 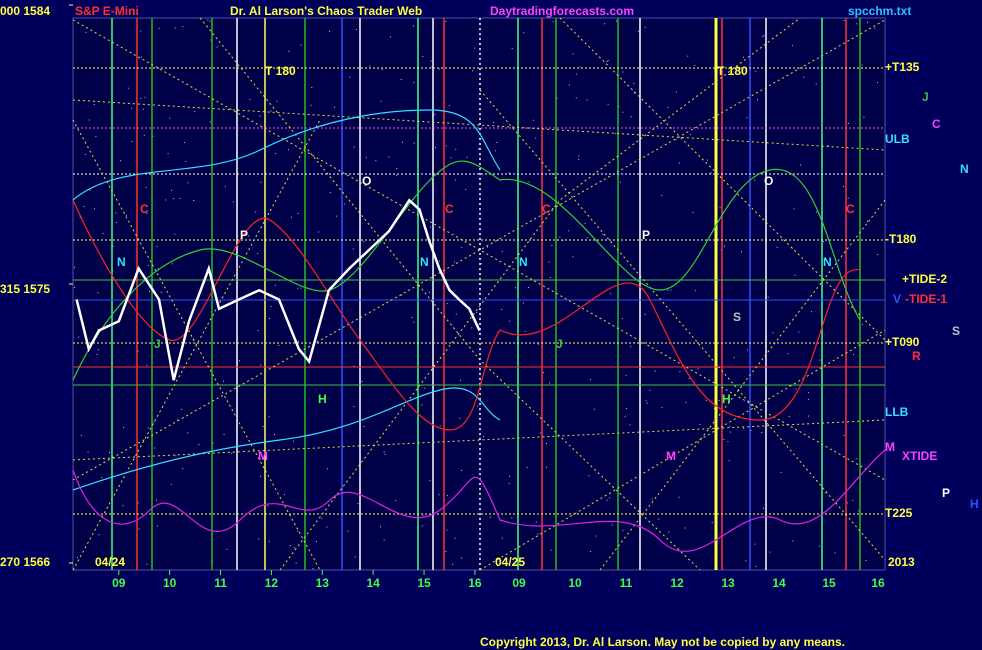 What do you see at coordinates (25, 11) in the screenshot?
I see `y-tick-label: 000 1584` at bounding box center [25, 11].